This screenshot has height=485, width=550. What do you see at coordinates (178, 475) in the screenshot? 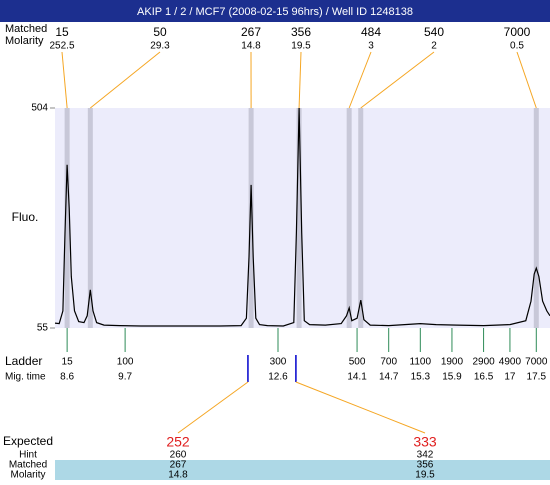
I see `molarity-value: 14.8` at bounding box center [178, 475].